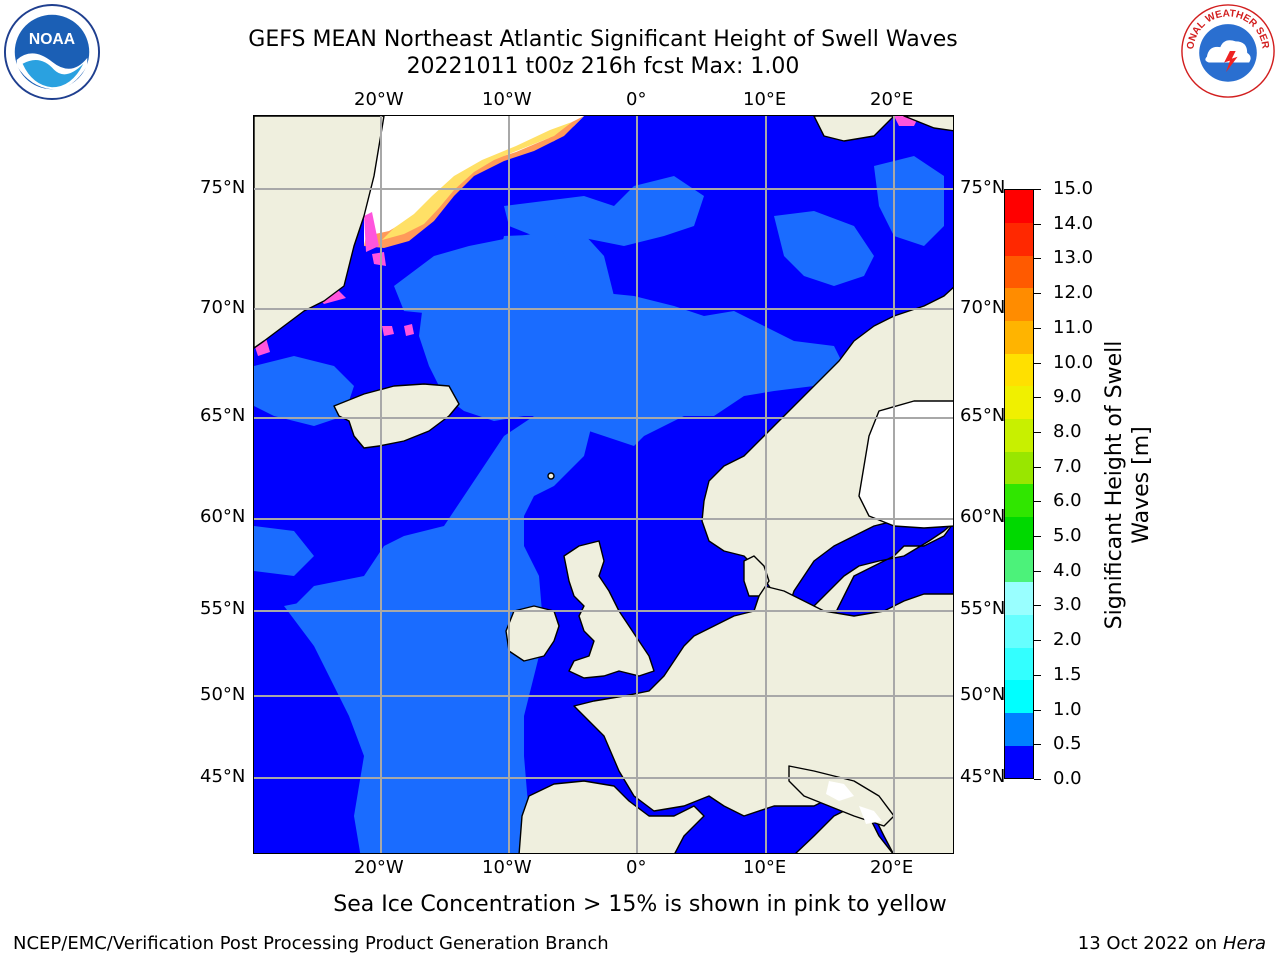 Image resolution: width=1280 pixels, height=960 pixels. I want to click on colorbar-title: Significant Height of Swell Waves [m], so click(1128, 485).